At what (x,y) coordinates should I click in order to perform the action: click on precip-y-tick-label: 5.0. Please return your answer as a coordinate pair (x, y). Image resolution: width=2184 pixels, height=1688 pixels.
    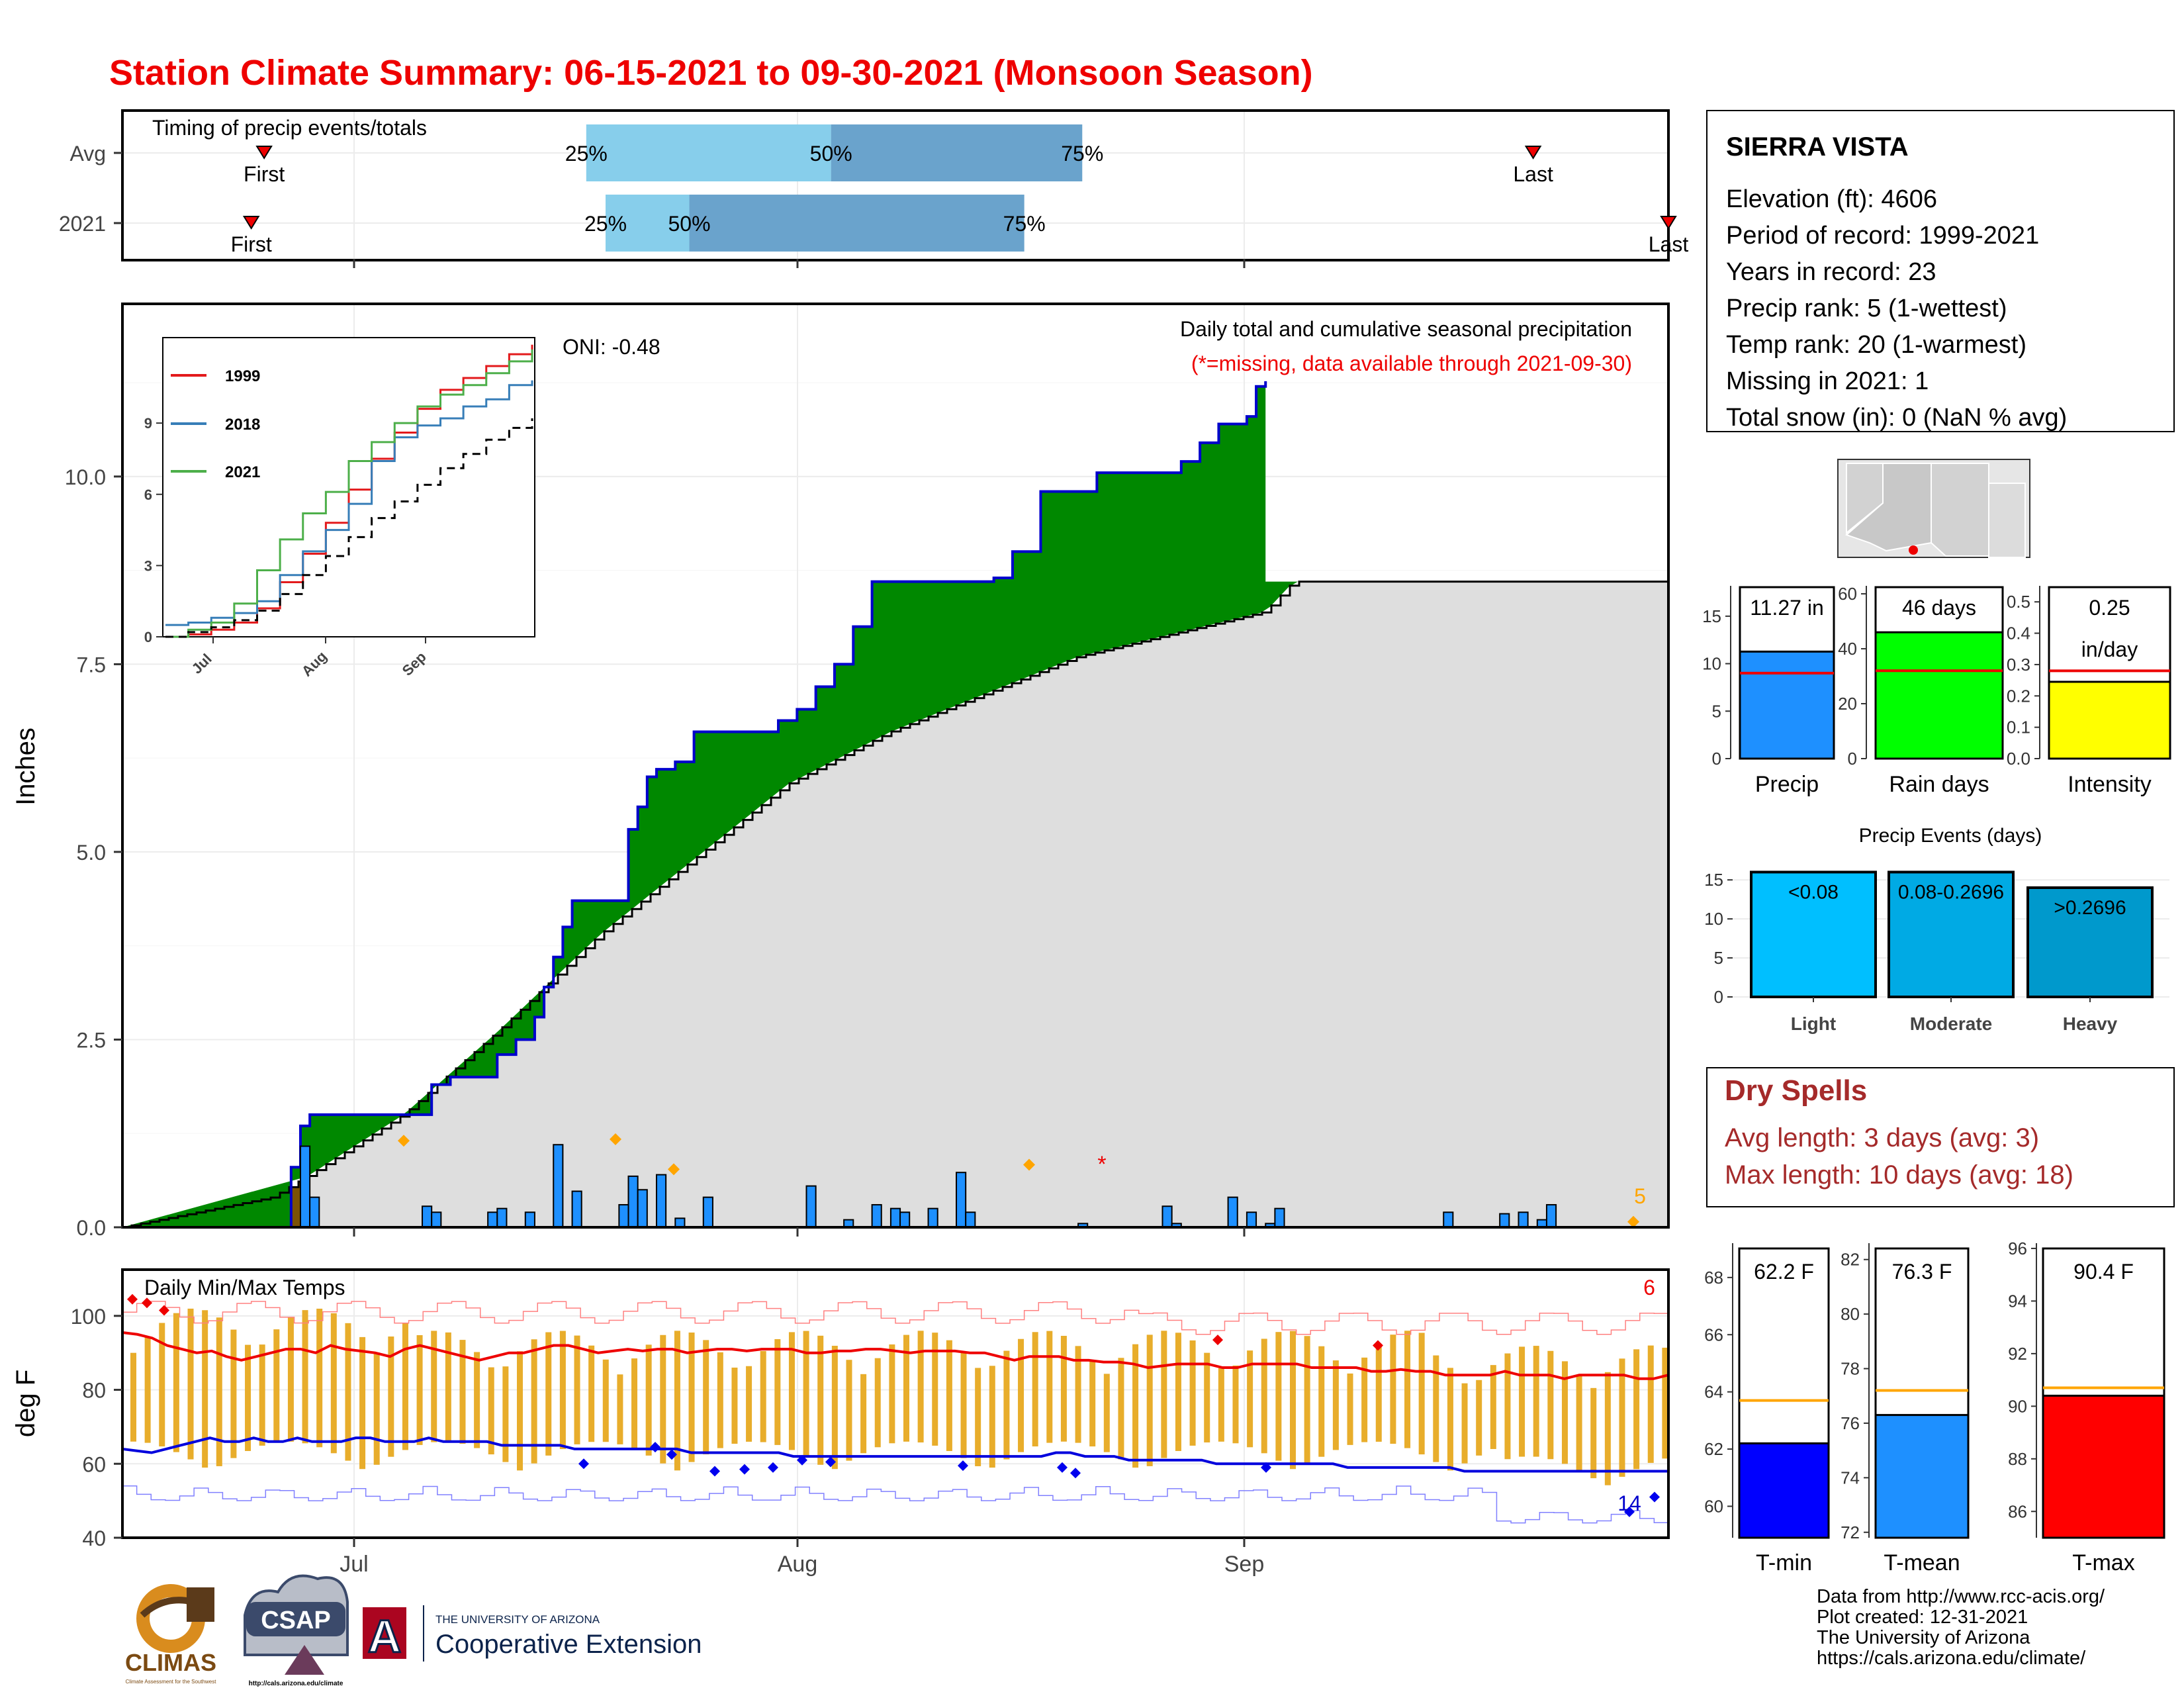
    Looking at the image, I should click on (92, 853).